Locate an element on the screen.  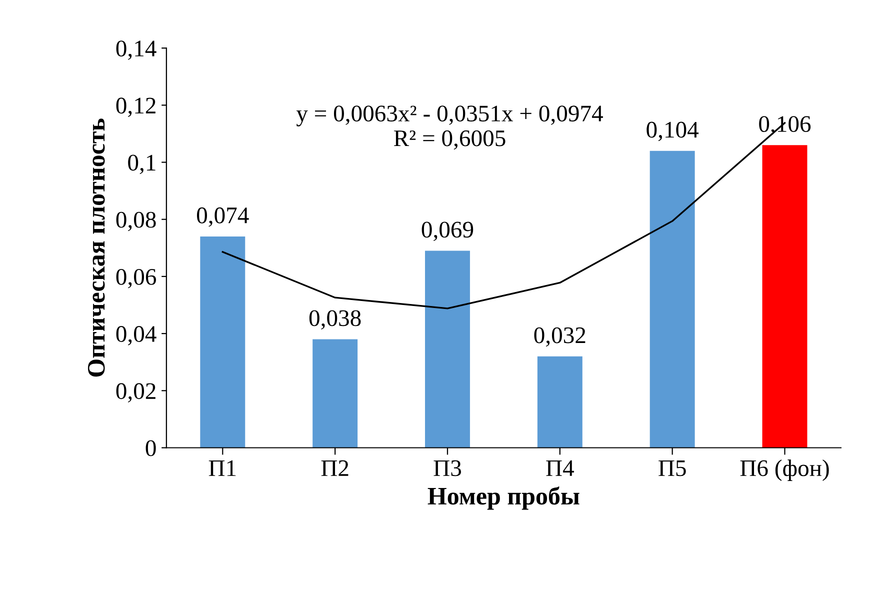
x-tick-label: П6 (фон) is located at coordinates (784, 470).